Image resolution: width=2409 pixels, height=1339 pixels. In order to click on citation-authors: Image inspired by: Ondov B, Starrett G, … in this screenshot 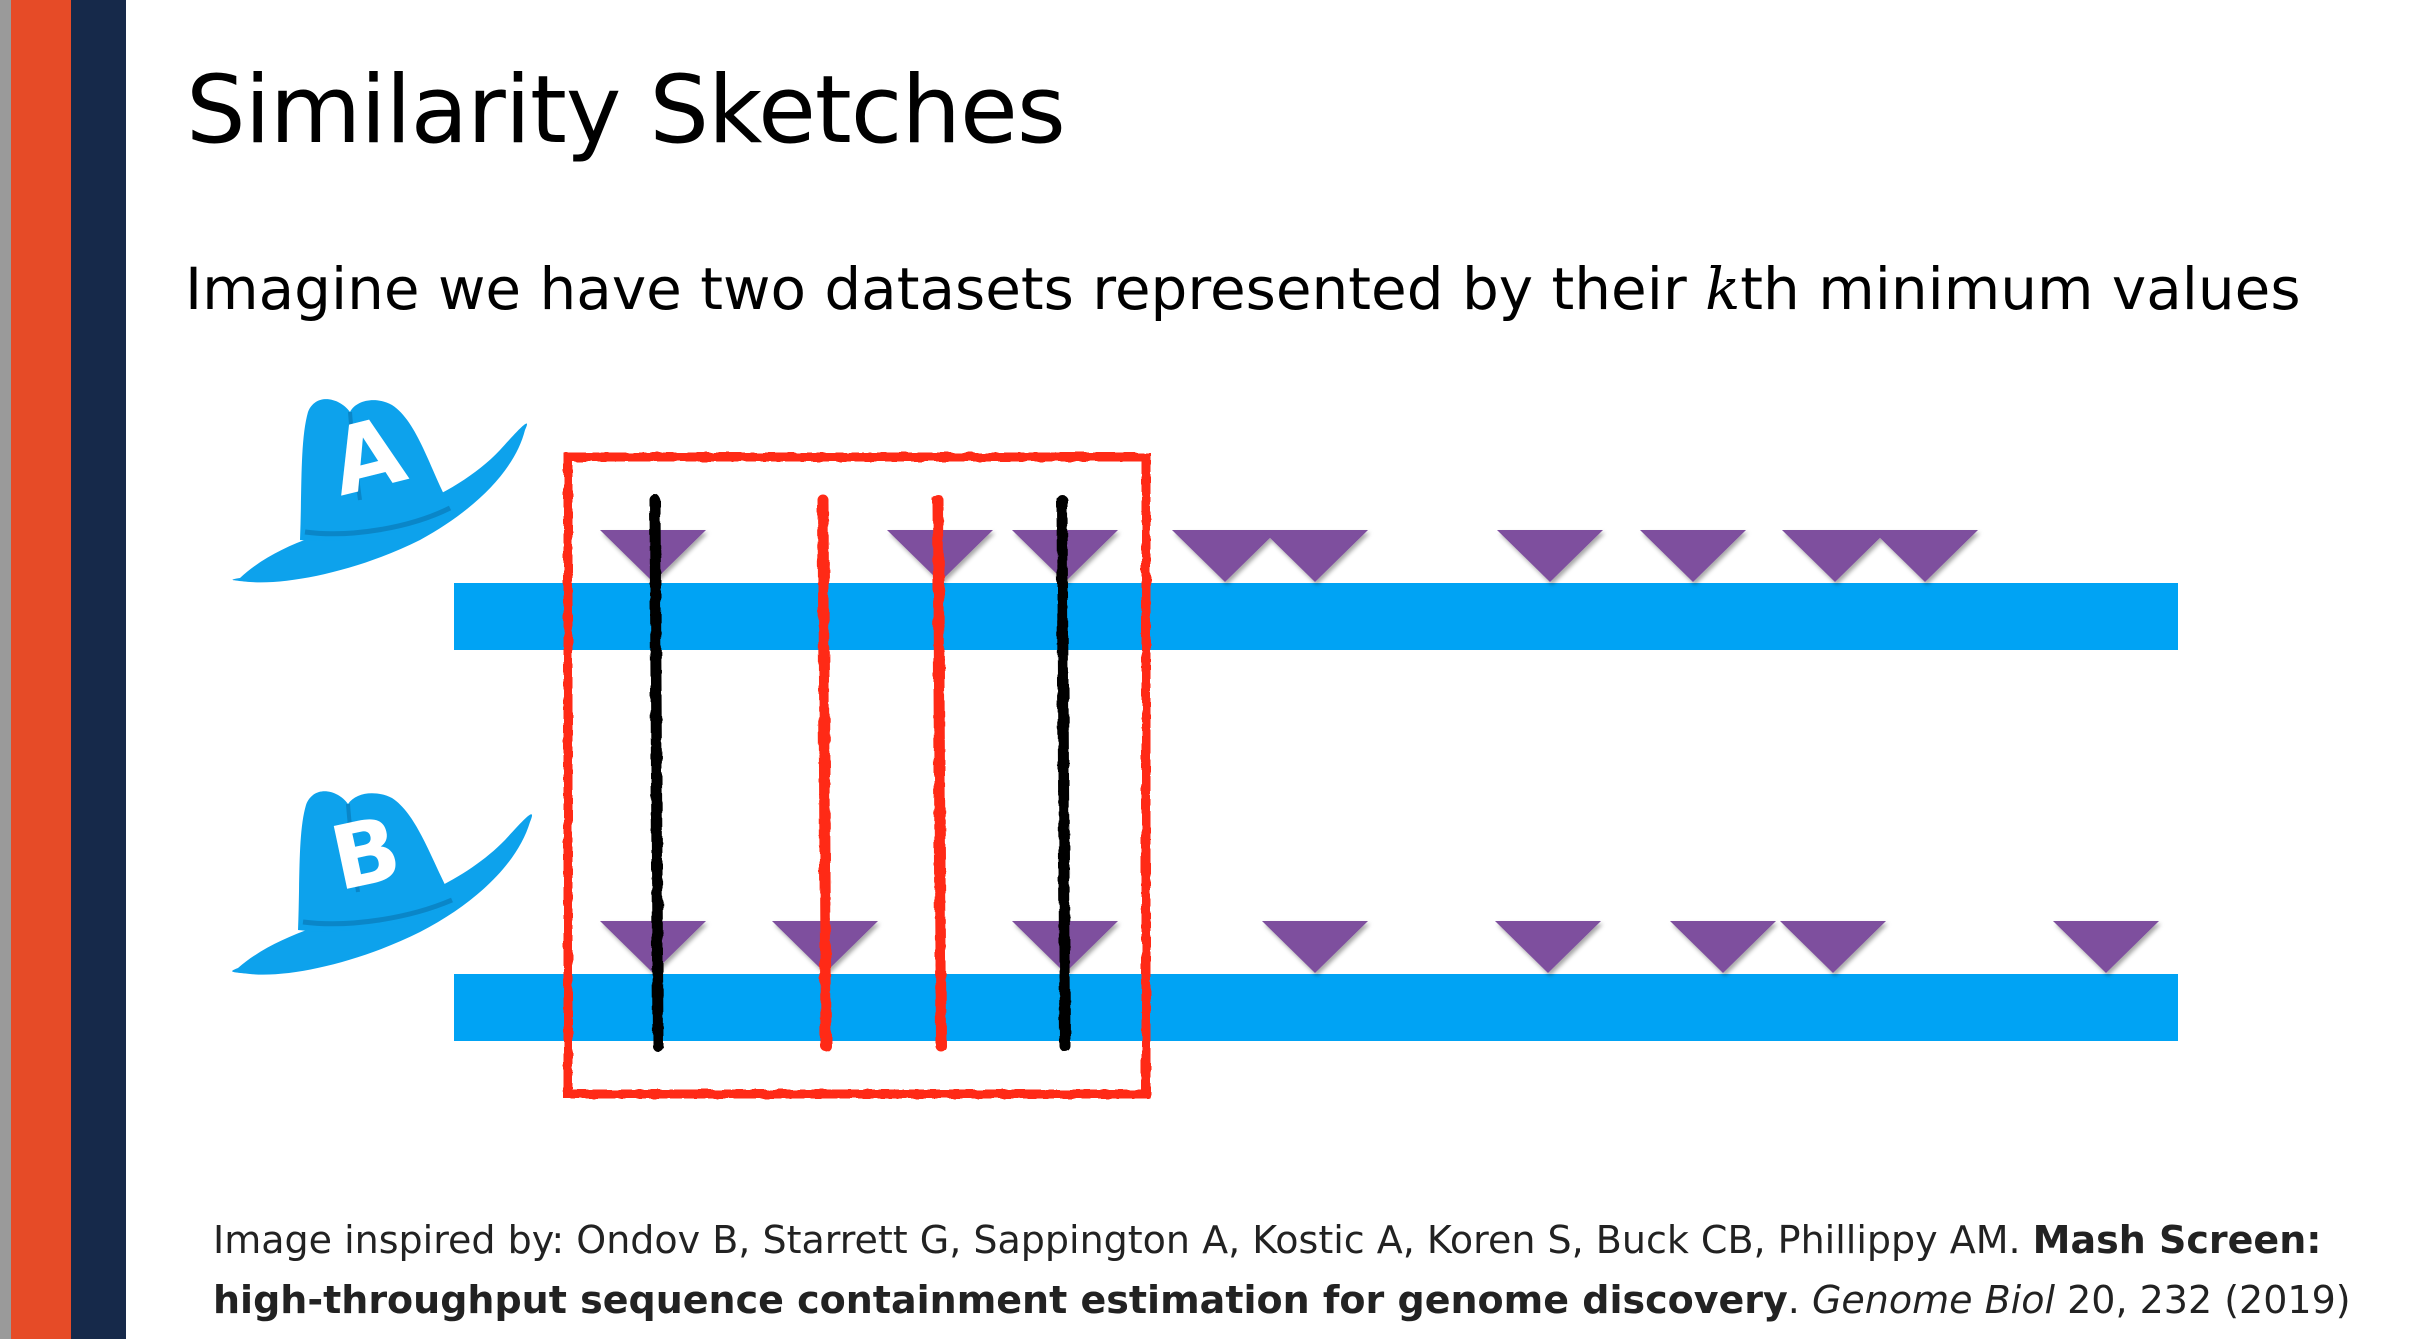, I will do `click(1123, 1240)`.